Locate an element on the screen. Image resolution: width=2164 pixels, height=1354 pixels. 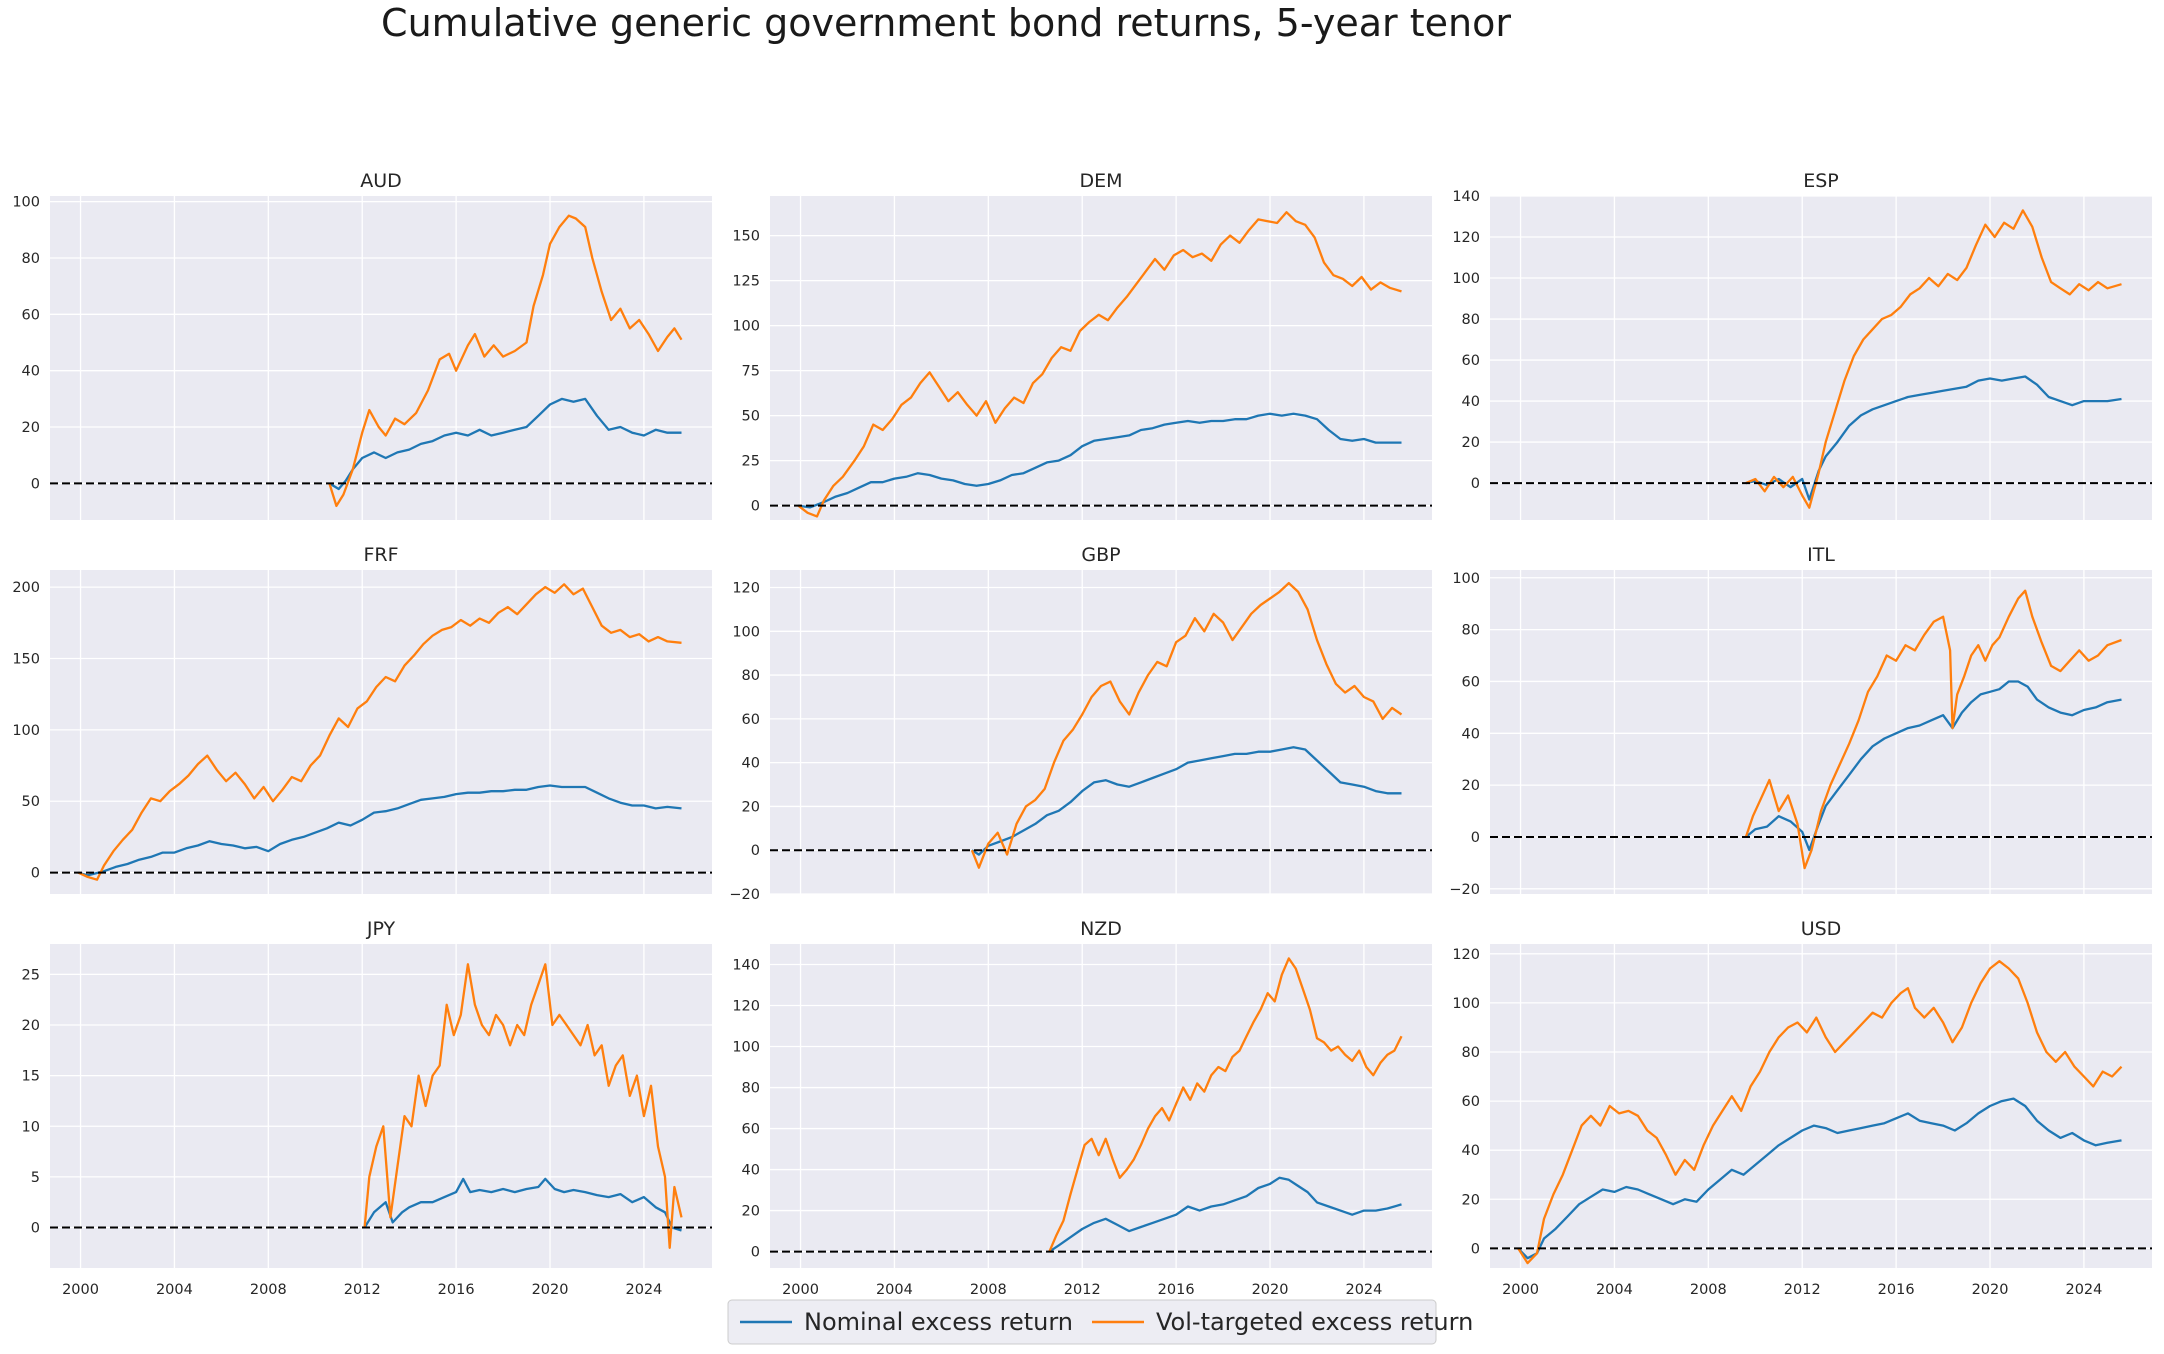
panel-esp: 0 20 40 60 80 100 120 140 ESP is located at coordinates (1802, 345).